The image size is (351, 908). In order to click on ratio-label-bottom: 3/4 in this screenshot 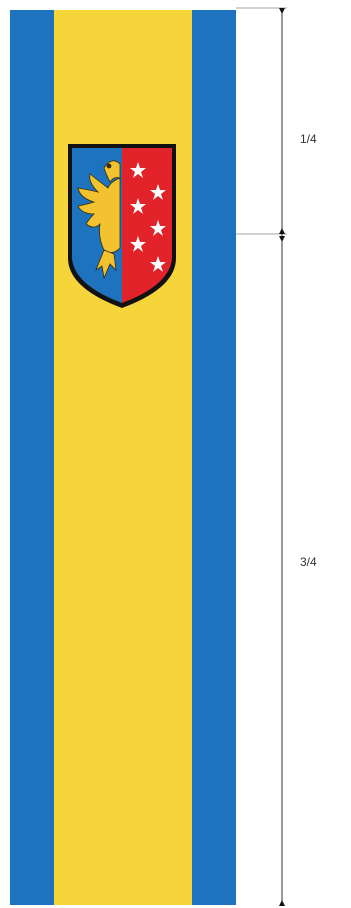, I will do `click(308, 562)`.